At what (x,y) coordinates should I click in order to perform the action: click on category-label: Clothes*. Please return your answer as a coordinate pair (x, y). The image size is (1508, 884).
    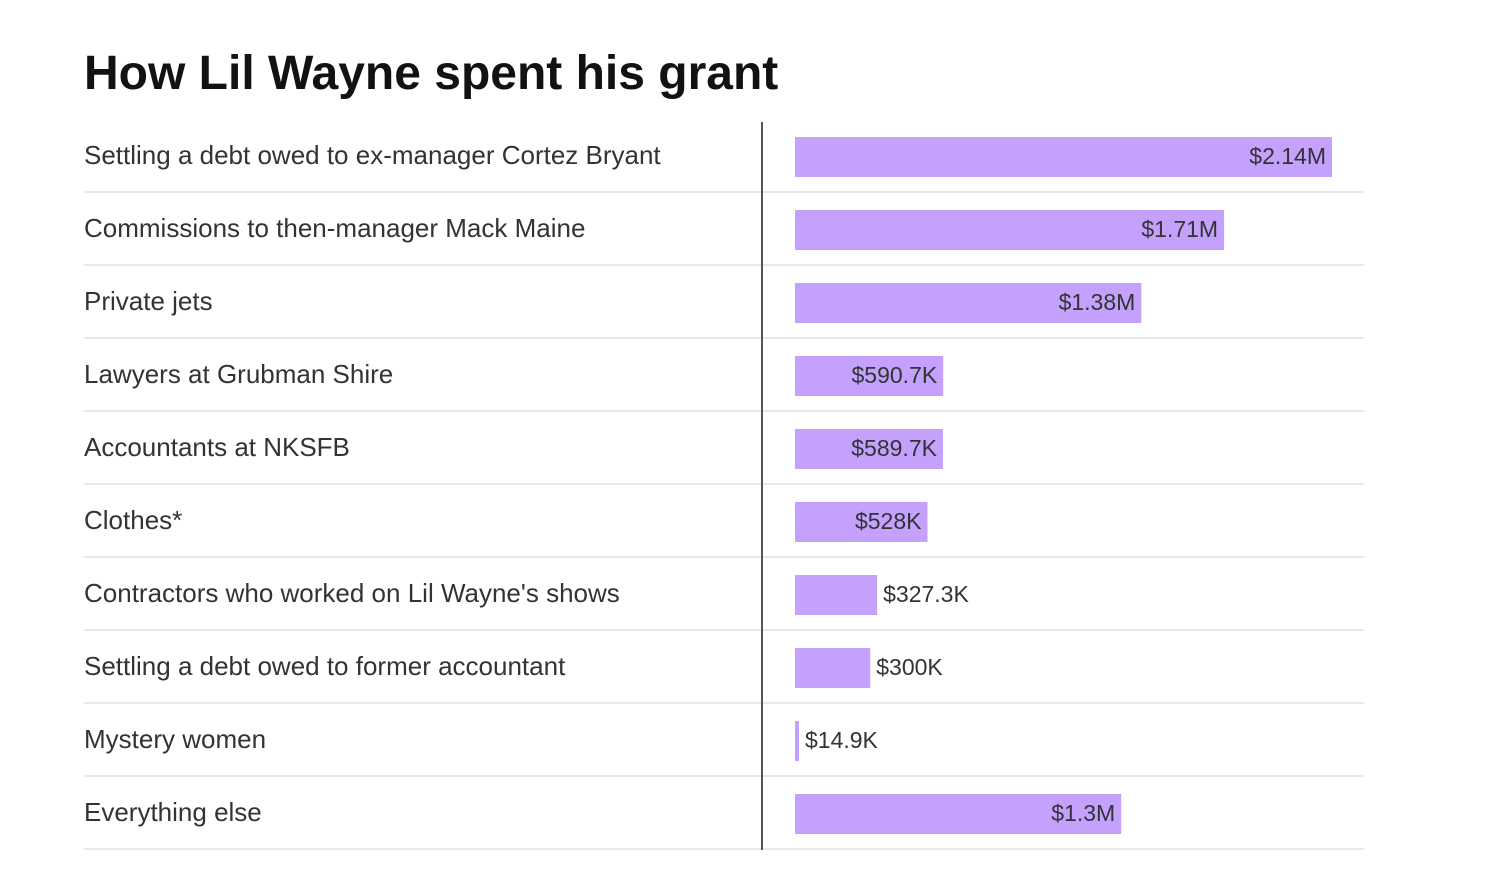
    Looking at the image, I should click on (133, 520).